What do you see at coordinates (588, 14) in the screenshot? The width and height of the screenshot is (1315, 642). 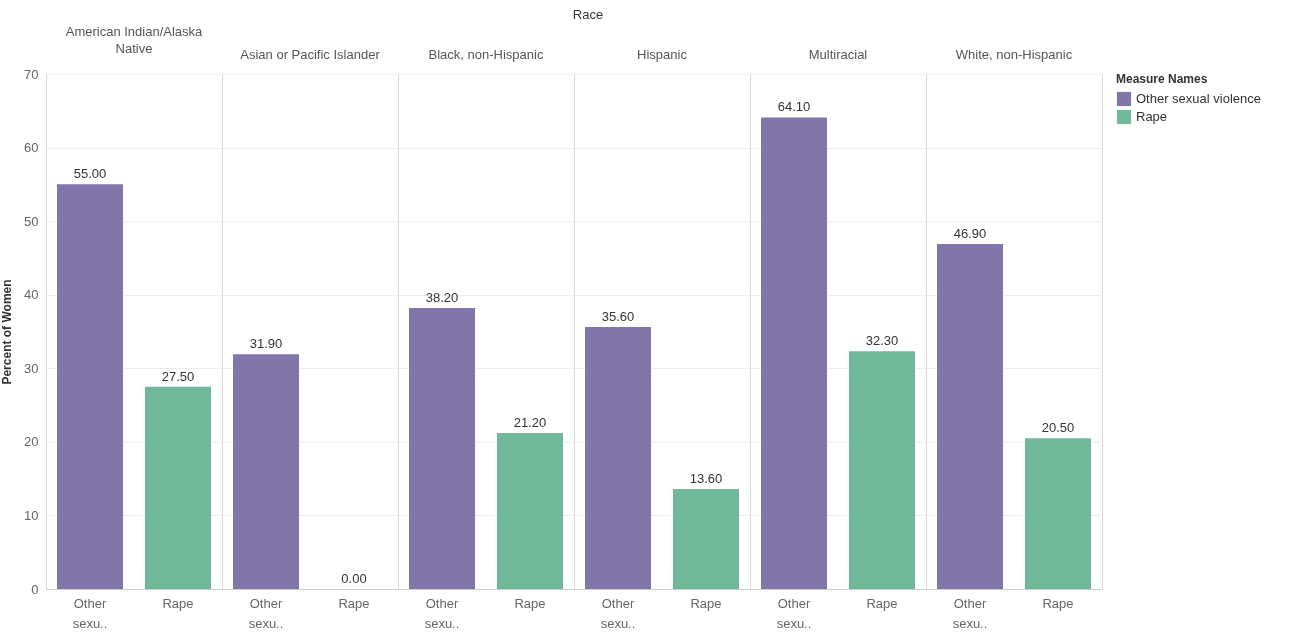 I see `text: Race` at bounding box center [588, 14].